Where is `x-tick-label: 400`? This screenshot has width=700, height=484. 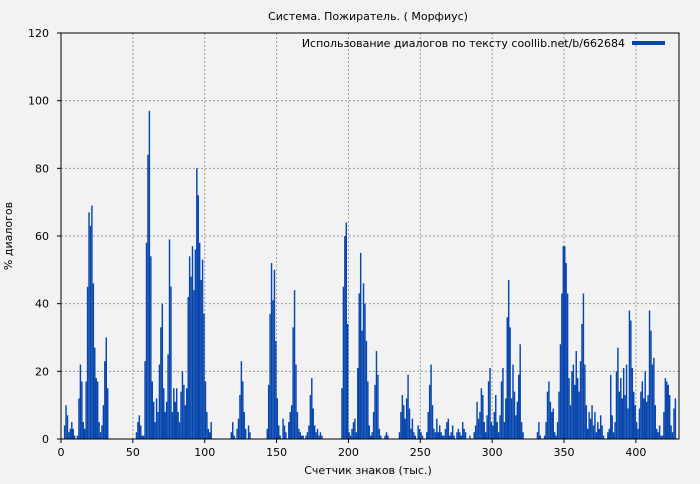
x-tick-label: 400 is located at coordinates (635, 452).